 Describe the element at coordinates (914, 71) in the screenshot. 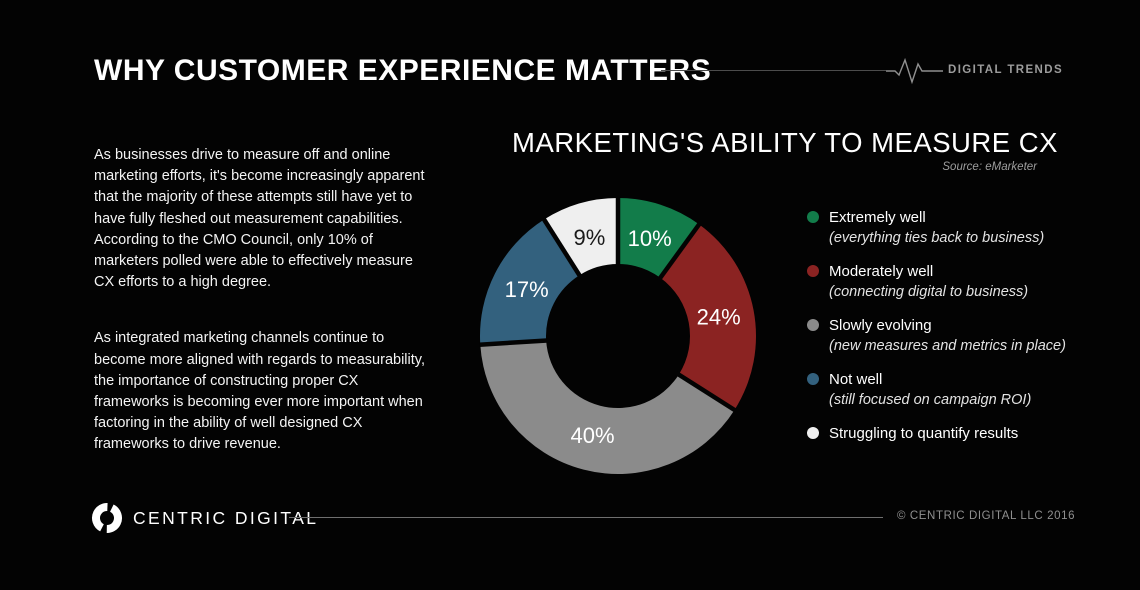

I see `heartbeat-pulse-icon` at that location.